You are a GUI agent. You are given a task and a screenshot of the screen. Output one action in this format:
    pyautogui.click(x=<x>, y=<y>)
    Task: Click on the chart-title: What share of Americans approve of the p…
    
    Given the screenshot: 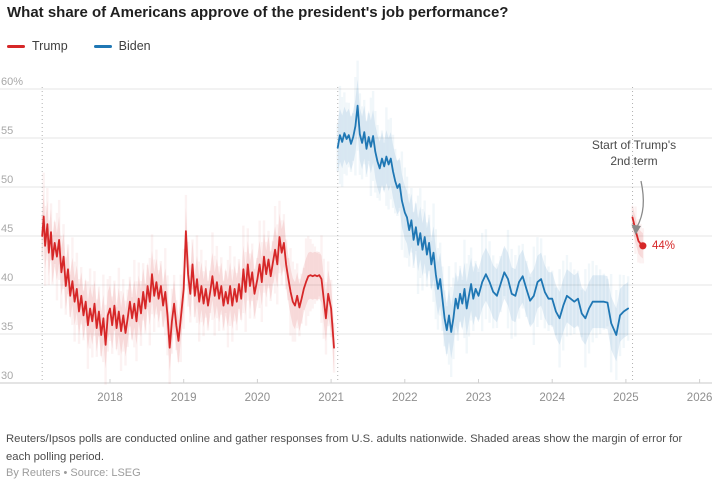 What is the action you would take?
    pyautogui.click(x=258, y=12)
    